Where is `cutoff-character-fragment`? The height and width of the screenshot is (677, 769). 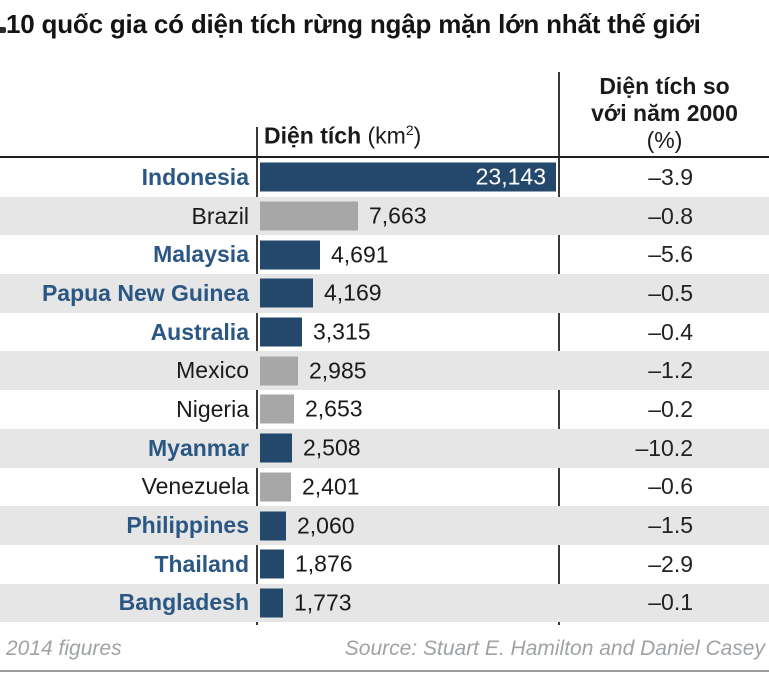
cutoff-character-fragment is located at coordinates (3, 30).